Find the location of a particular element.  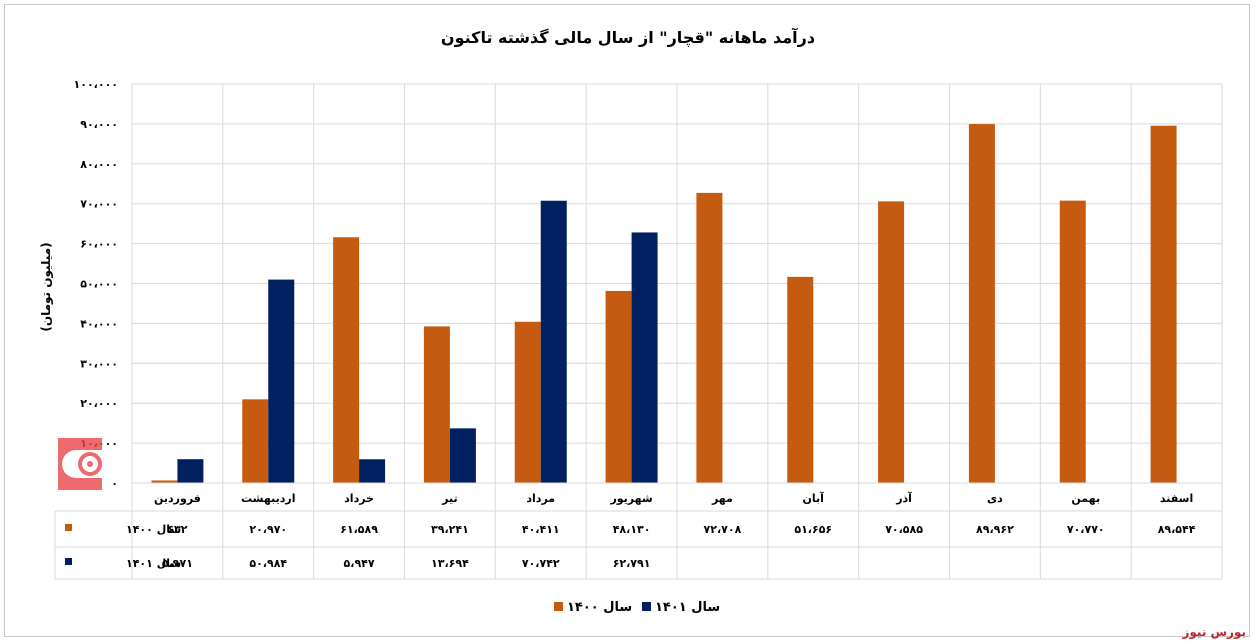

table-cell: ۵،۹۷۱ is located at coordinates (177, 563).